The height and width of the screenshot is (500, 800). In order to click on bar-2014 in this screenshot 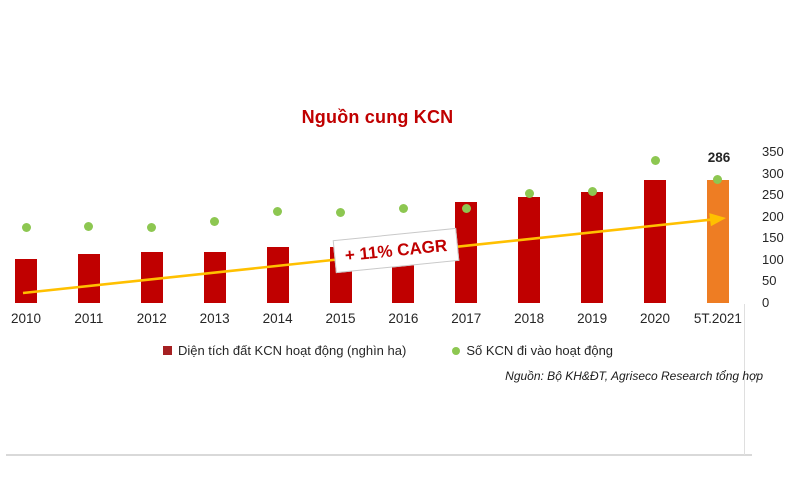, I will do `click(277, 274)`.